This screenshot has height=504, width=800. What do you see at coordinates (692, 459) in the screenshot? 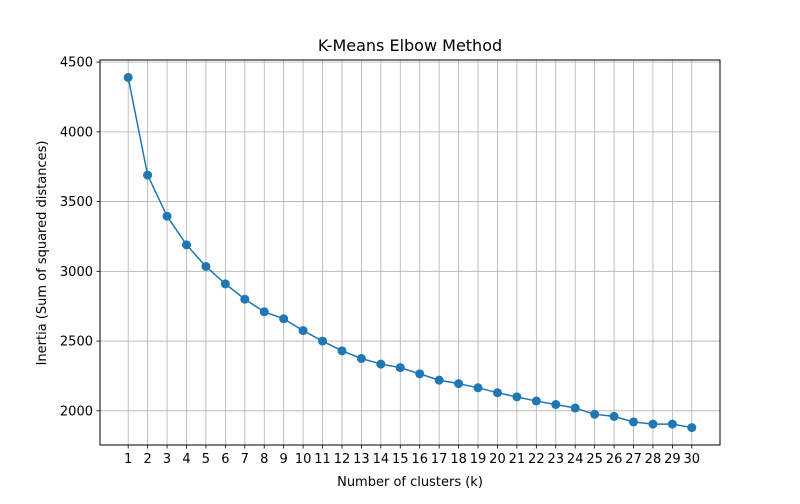
I see `x-tick-label: 30` at bounding box center [692, 459].